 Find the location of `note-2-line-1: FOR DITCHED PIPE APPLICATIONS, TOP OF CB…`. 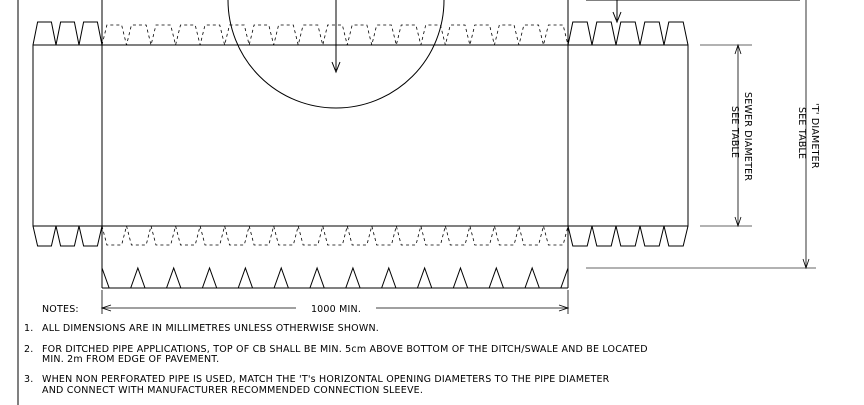

note-2-line-1: FOR DITCHED PIPE APPLICATIONS, TOP OF CB… is located at coordinates (345, 349).